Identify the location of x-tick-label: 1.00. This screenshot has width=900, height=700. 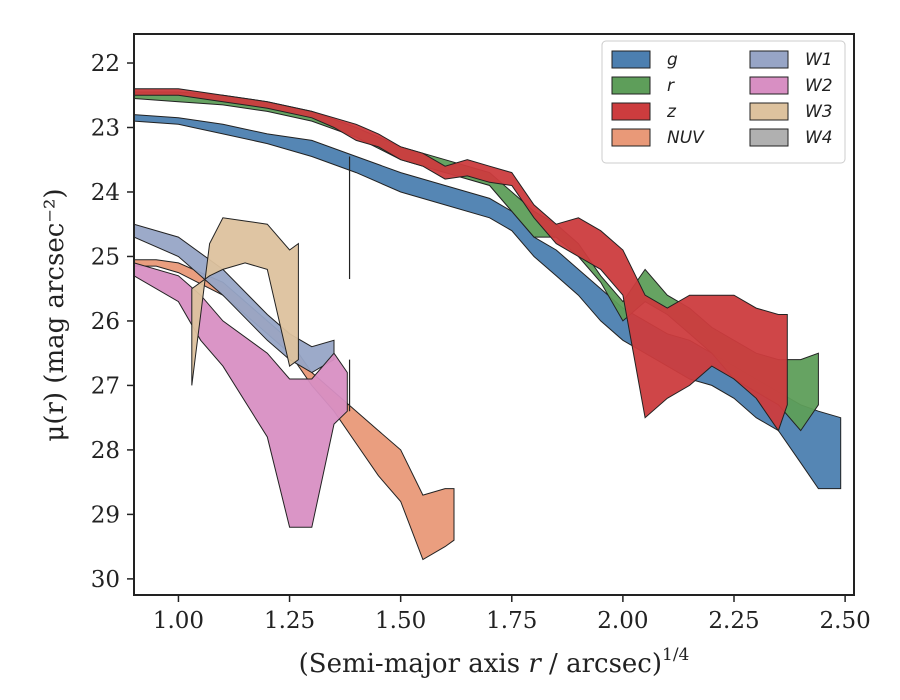
(178, 621).